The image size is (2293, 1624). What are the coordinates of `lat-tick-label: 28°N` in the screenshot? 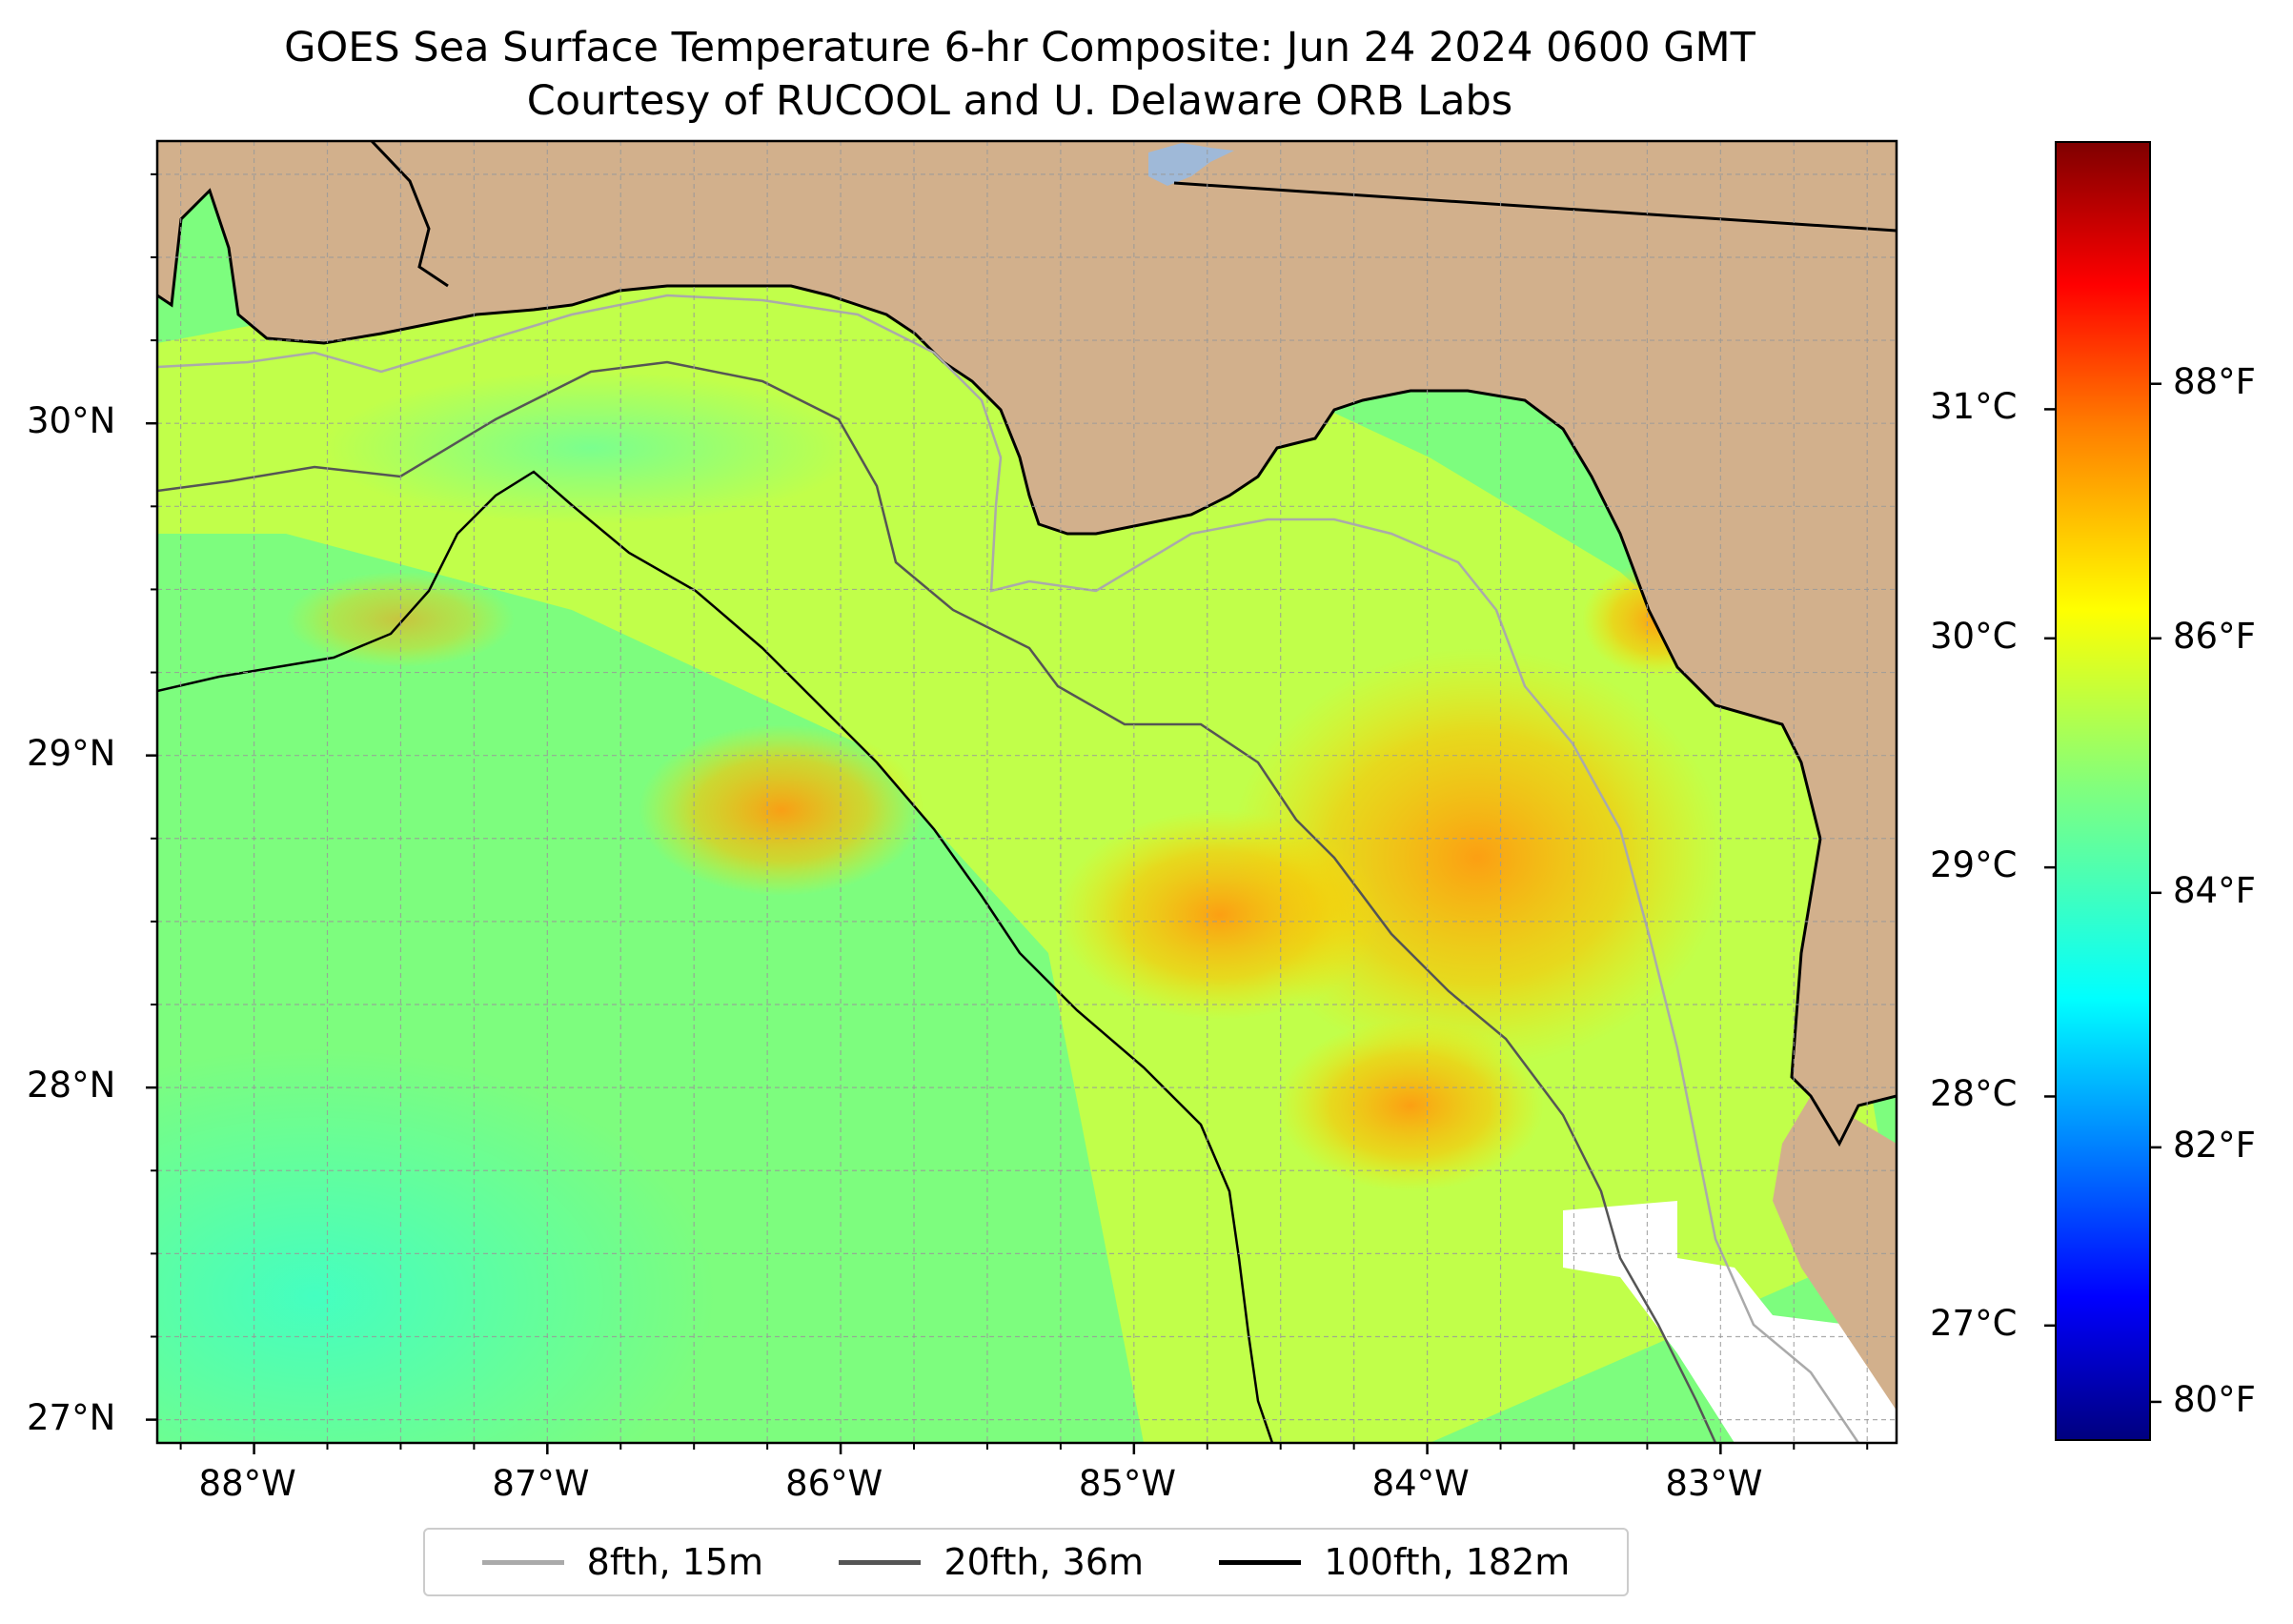 It's located at (72, 1085).